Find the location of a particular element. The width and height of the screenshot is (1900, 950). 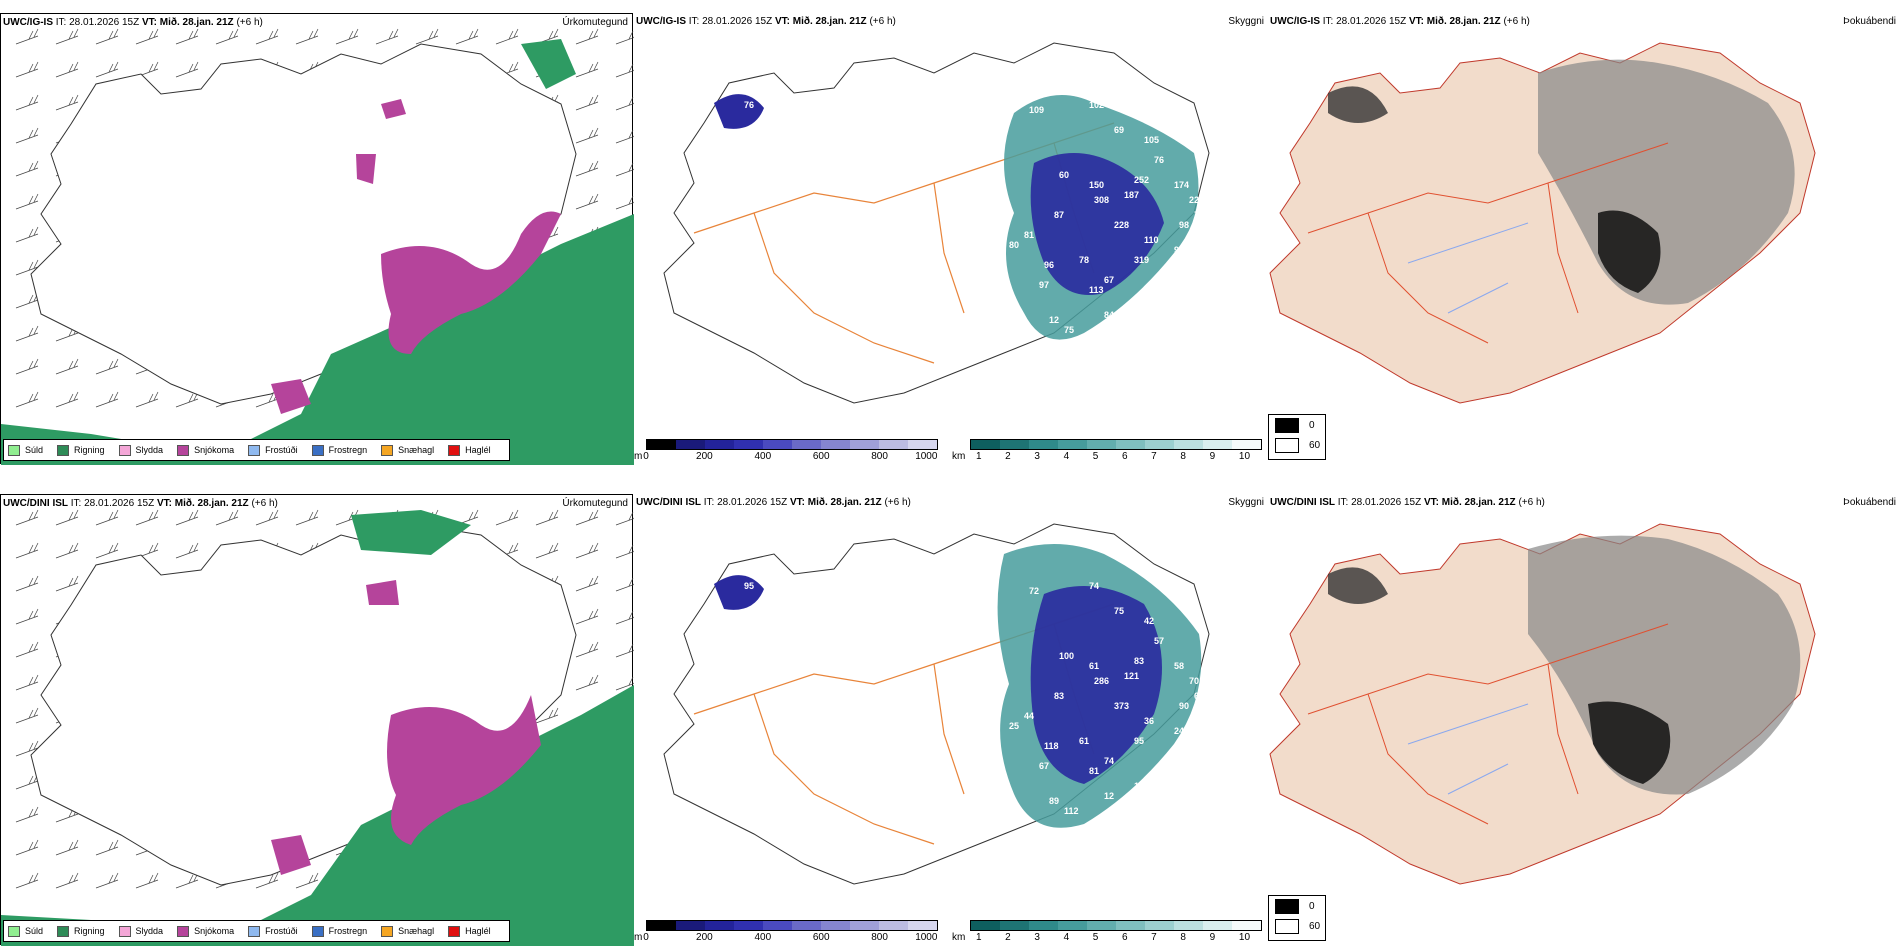

cloud-base-label: 99 is located at coordinates (1169, 766).